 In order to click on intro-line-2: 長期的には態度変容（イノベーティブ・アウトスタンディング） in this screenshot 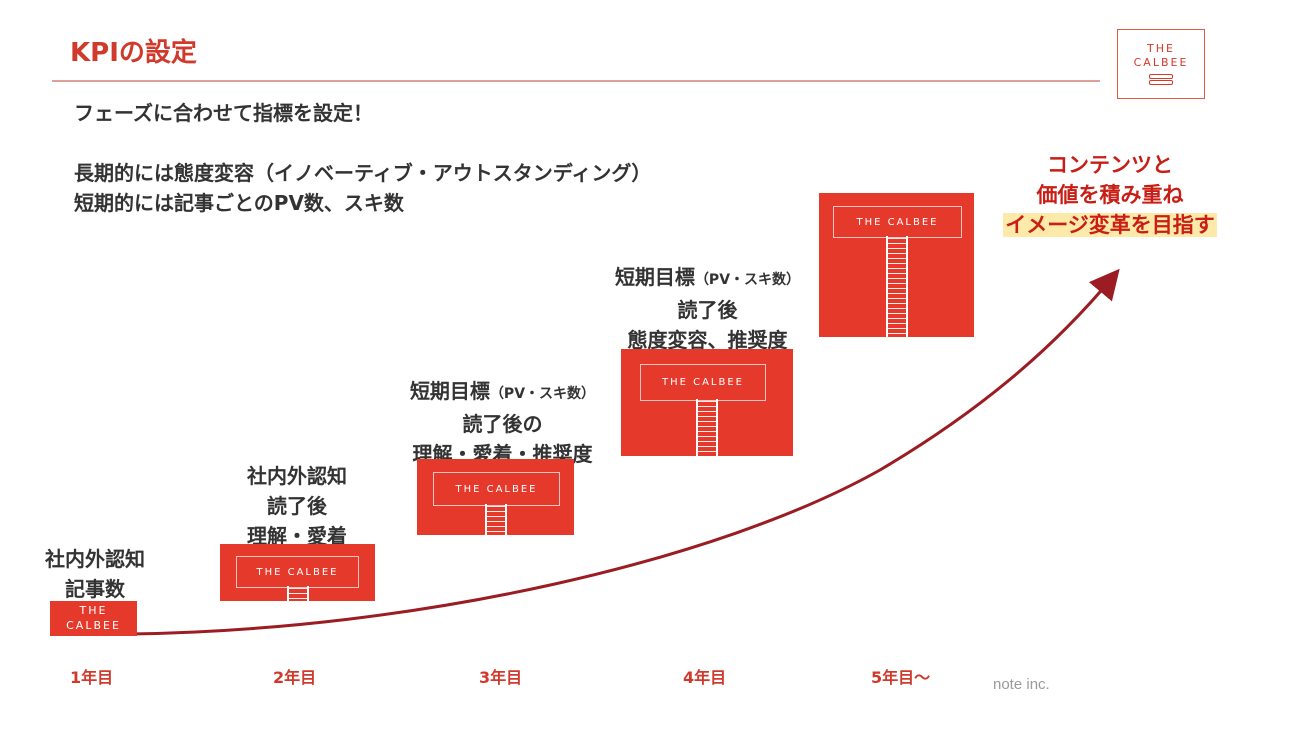, I will do `click(363, 173)`.